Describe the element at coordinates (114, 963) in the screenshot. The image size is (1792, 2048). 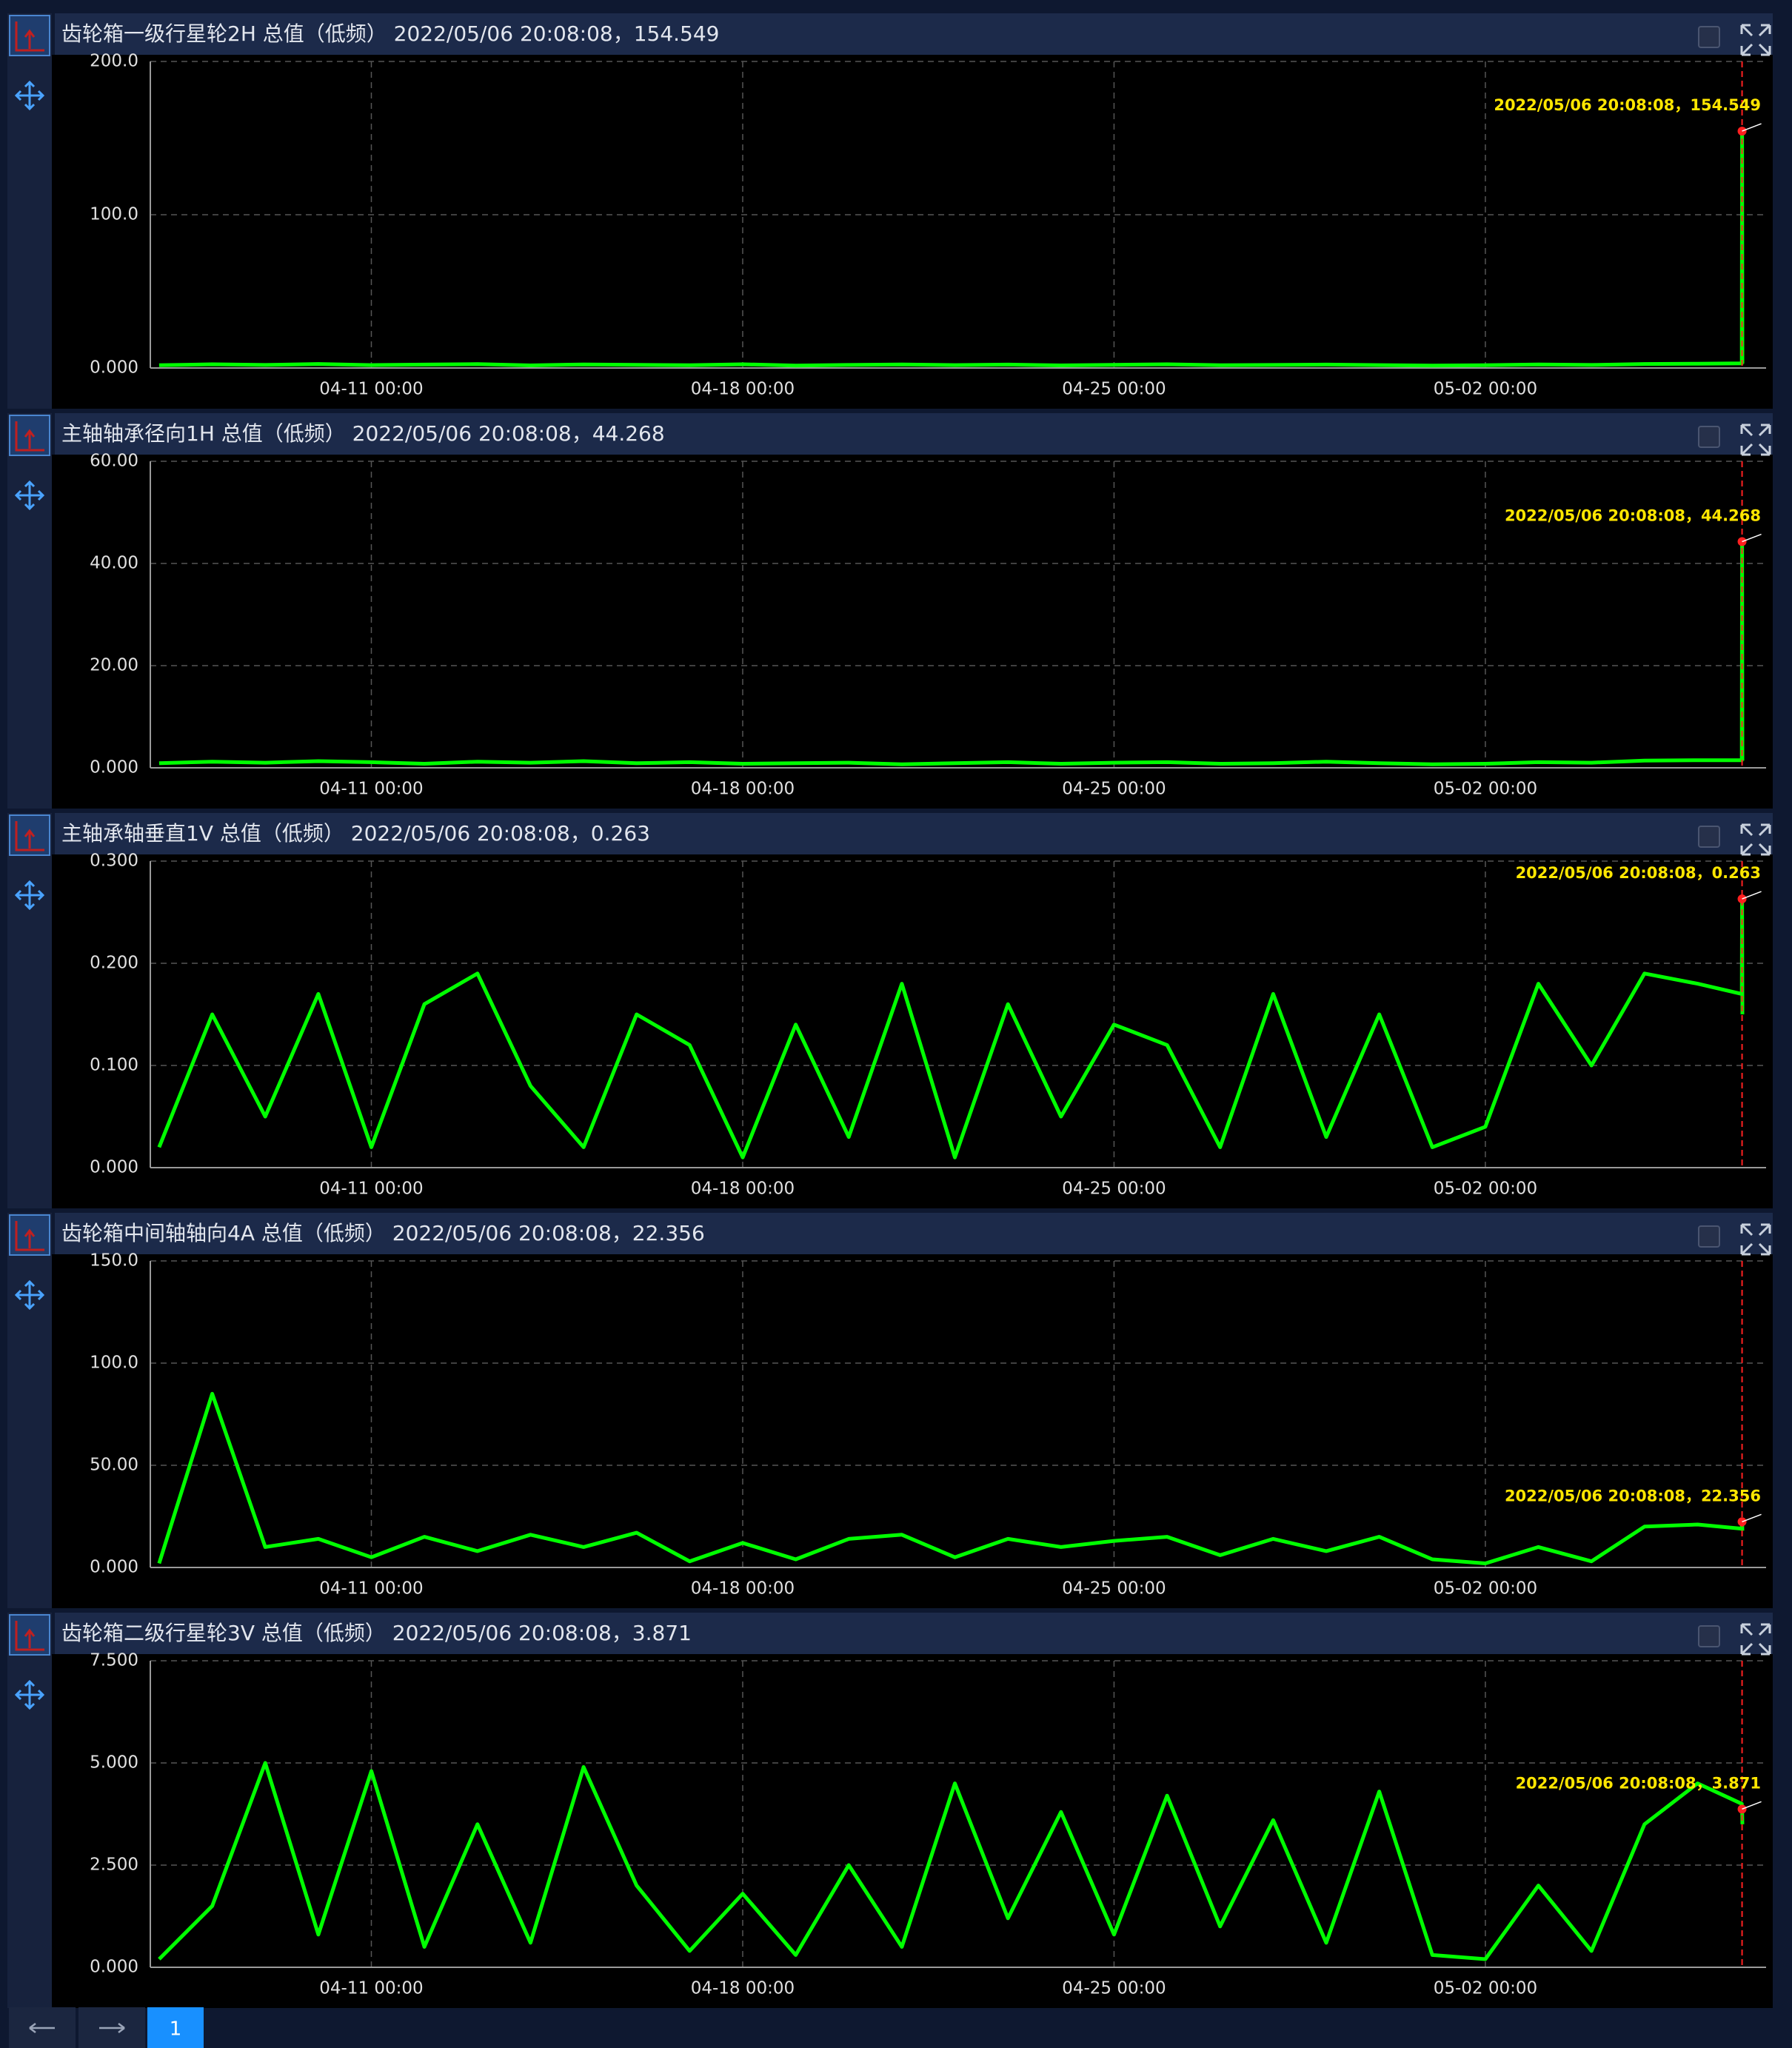
I see `y-tick-label: 0.200` at that location.